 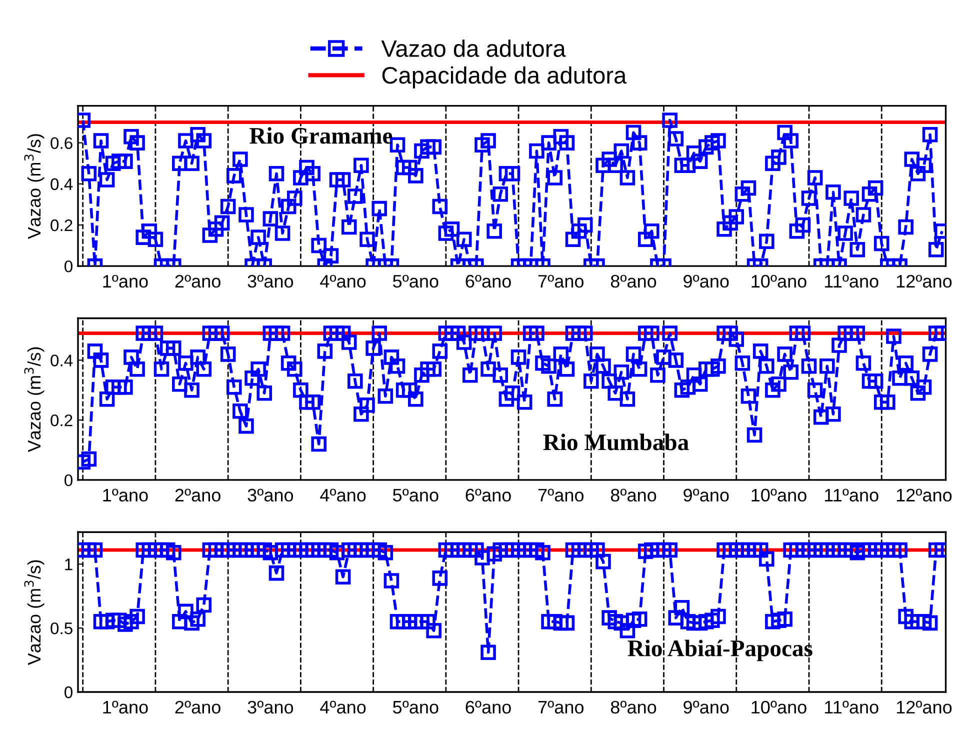 I want to click on text: Rio Abiaí-Papocas, so click(x=720, y=651).